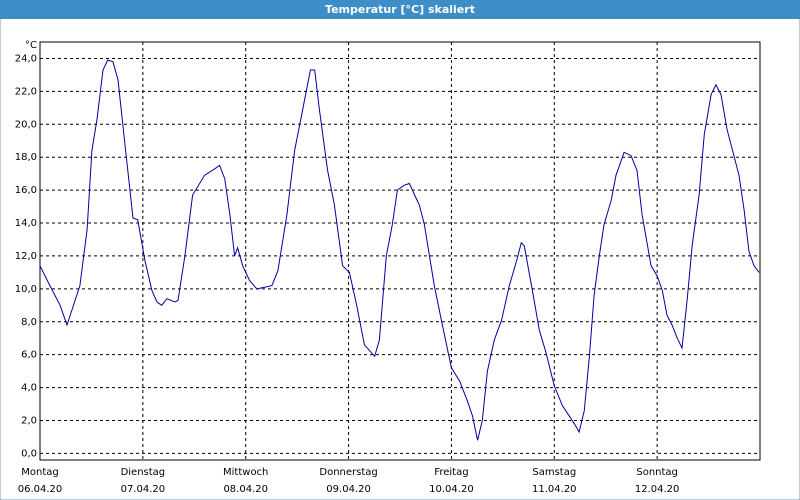 This screenshot has height=500, width=800. I want to click on y-tick-label: 12,0, so click(26, 256).